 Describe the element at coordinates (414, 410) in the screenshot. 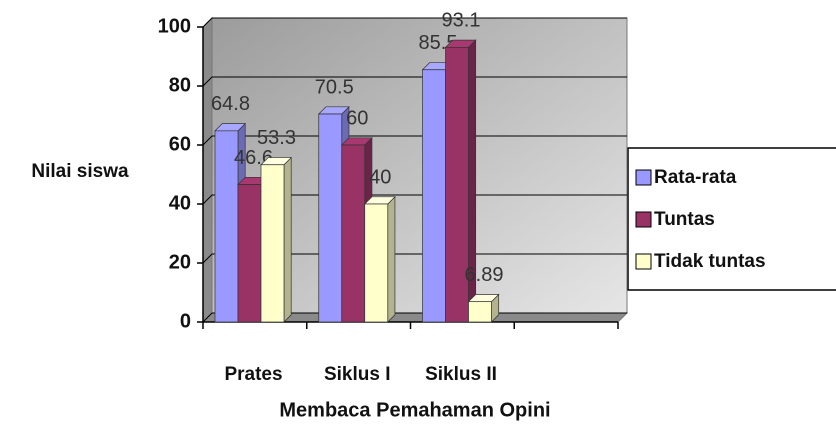

I see `x-axis-label: Membaca Pemahaman Opini` at that location.